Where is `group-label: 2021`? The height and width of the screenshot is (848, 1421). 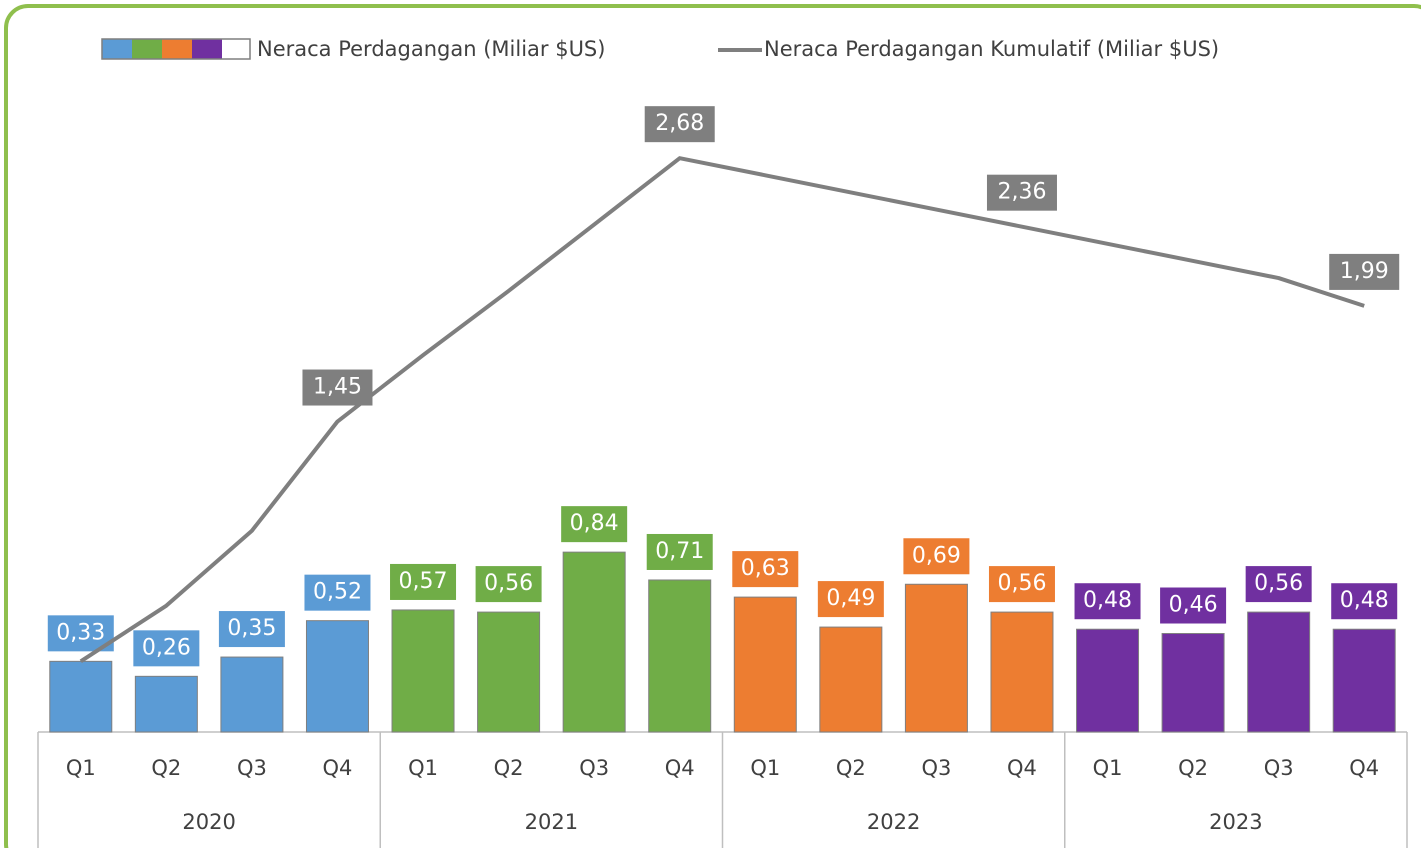 group-label: 2021 is located at coordinates (551, 822).